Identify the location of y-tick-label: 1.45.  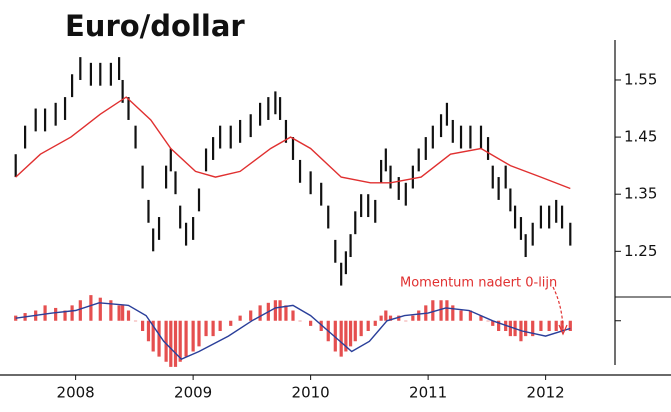
(640, 137).